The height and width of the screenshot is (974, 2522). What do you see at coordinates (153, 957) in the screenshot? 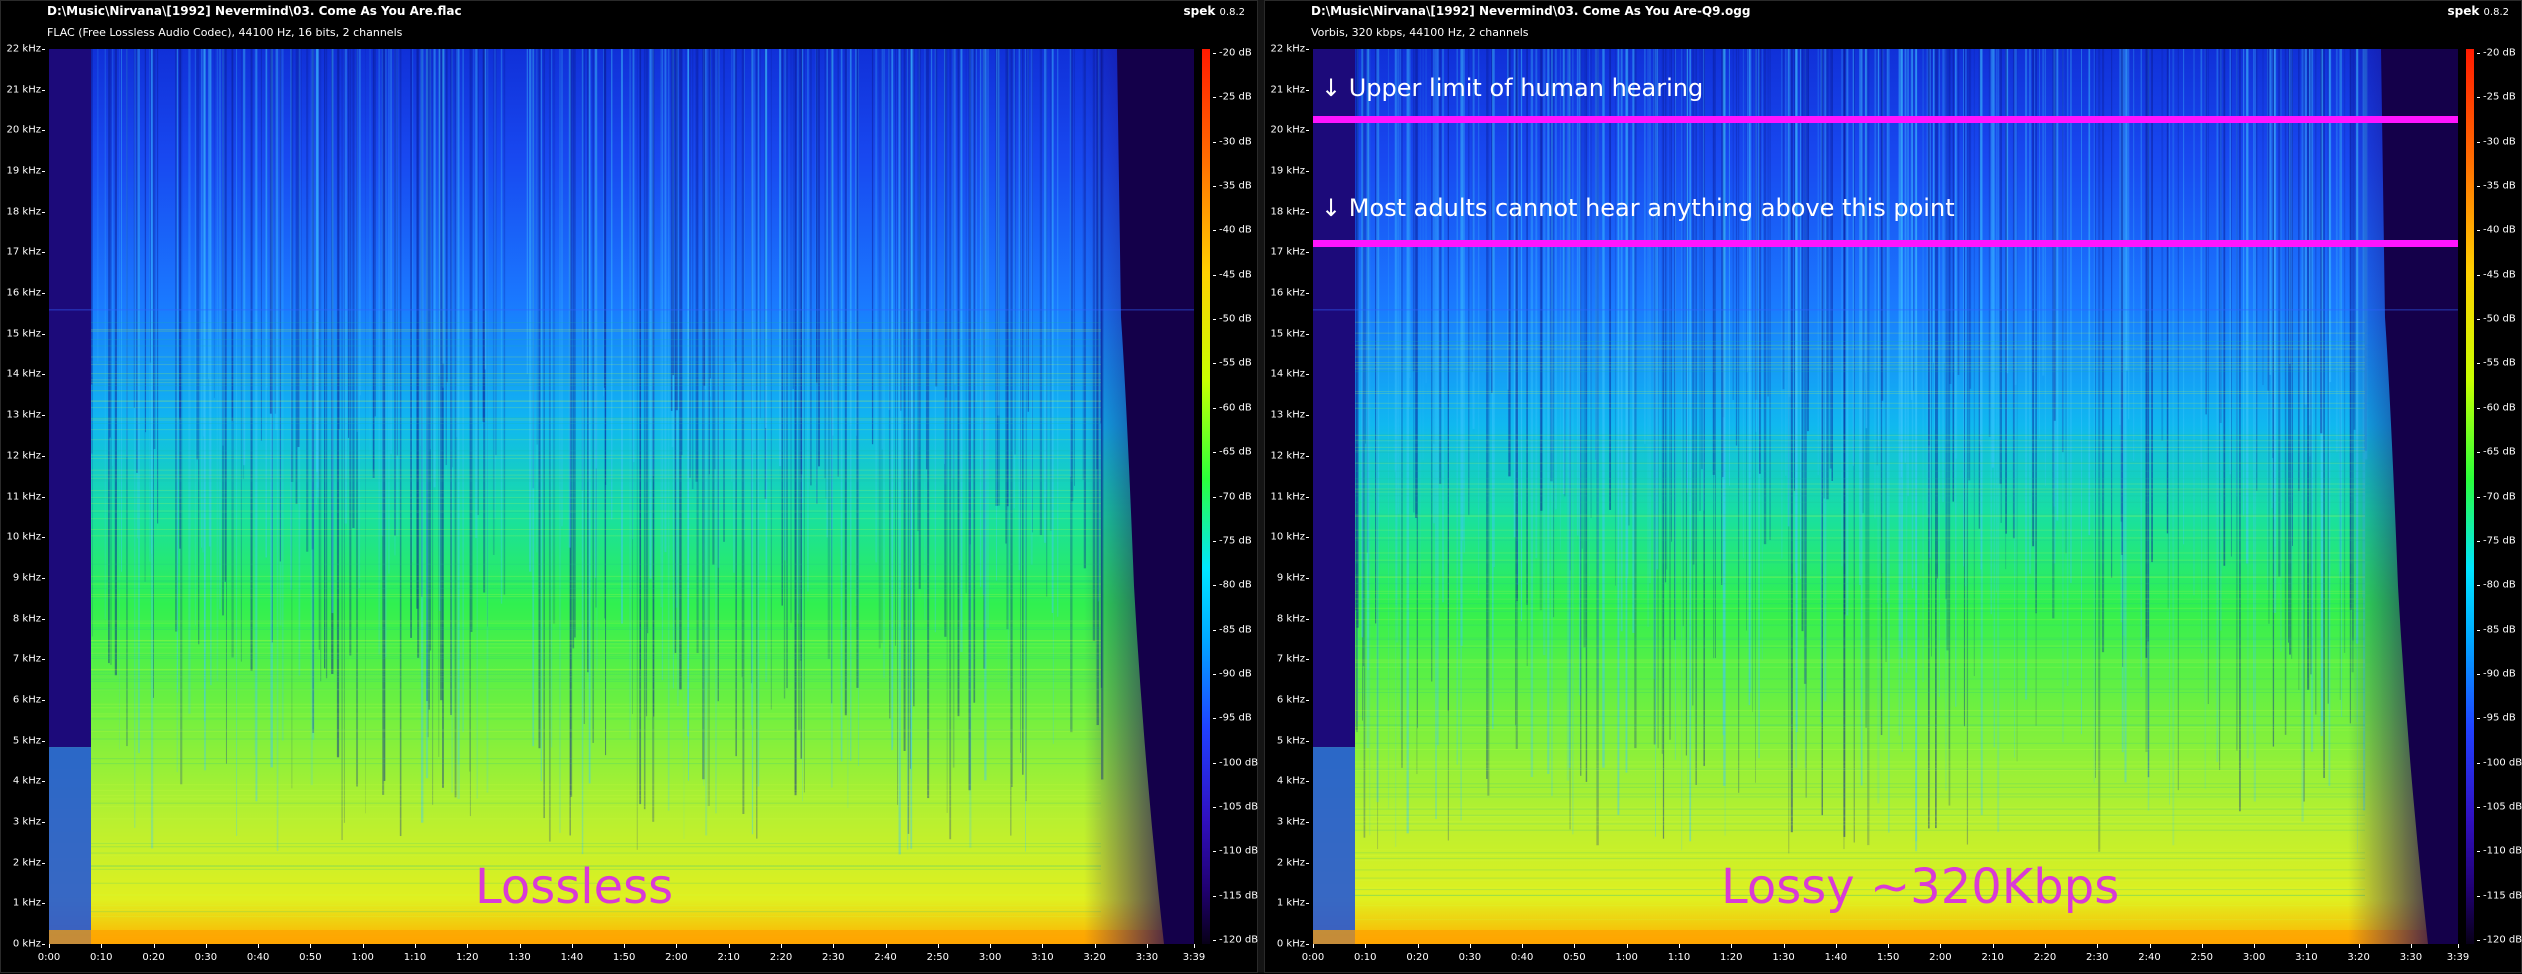
I see `time-tick-label: 0:20` at bounding box center [153, 957].